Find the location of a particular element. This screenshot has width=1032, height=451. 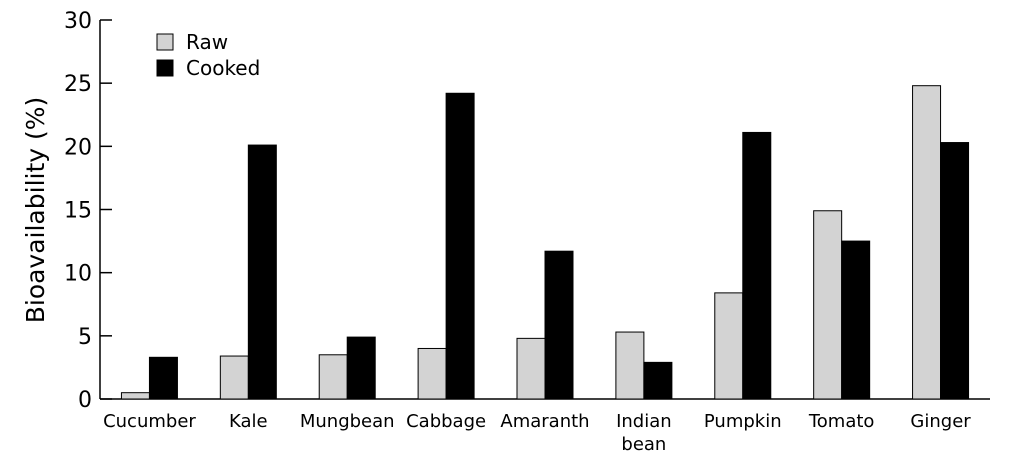

legend-label-raw: Raw is located at coordinates (207, 42).